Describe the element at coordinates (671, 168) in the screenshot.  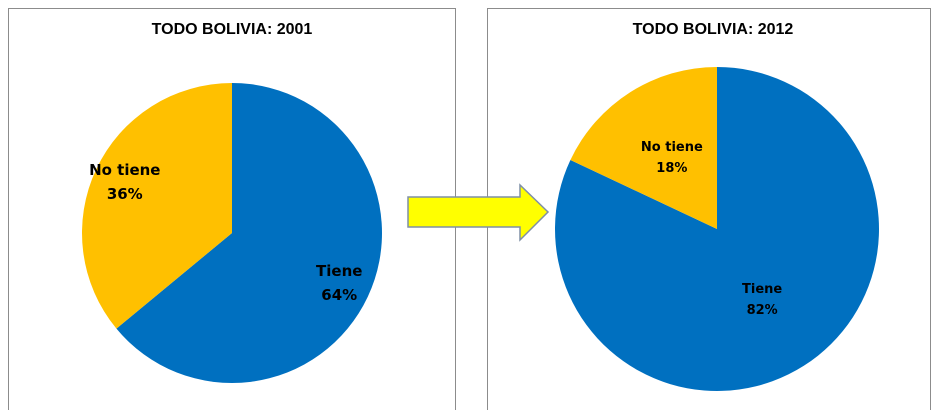
I see `data-label: 18%` at that location.